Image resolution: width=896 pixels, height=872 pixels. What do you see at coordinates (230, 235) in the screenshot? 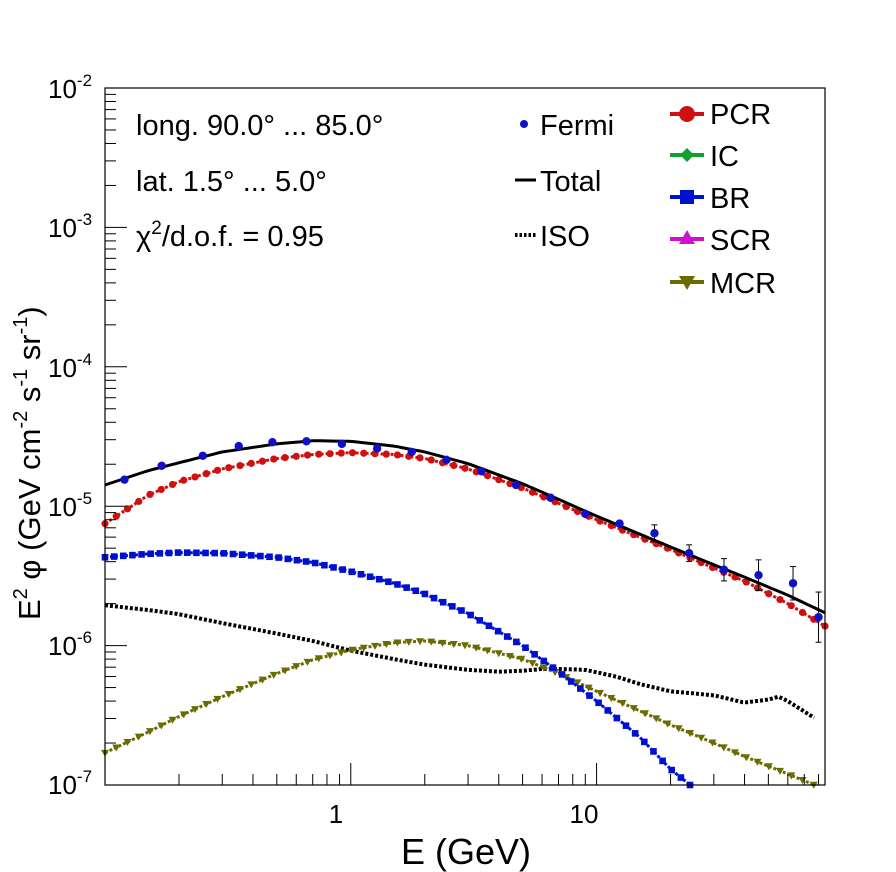
I see `annotation-chi2: χ2/d.o.f. = 0.95` at bounding box center [230, 235].